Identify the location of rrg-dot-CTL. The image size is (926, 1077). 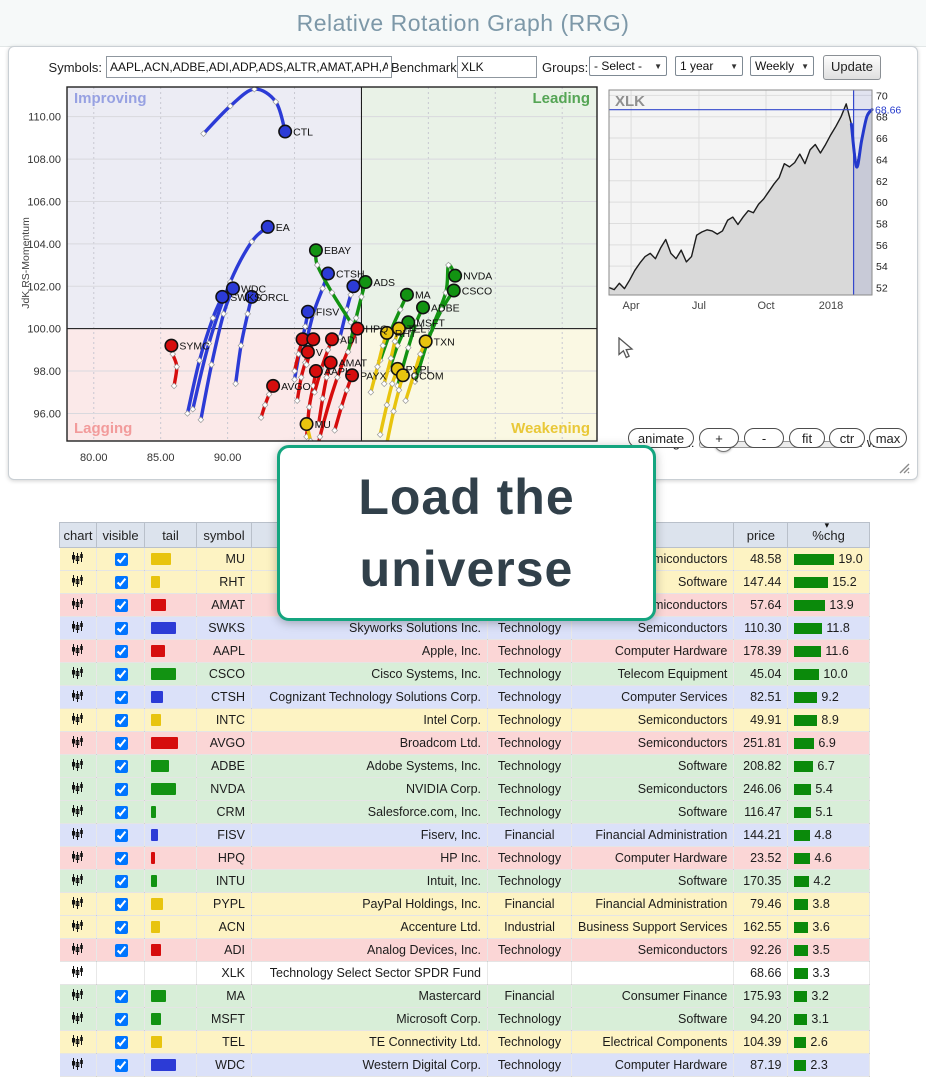
(285, 131).